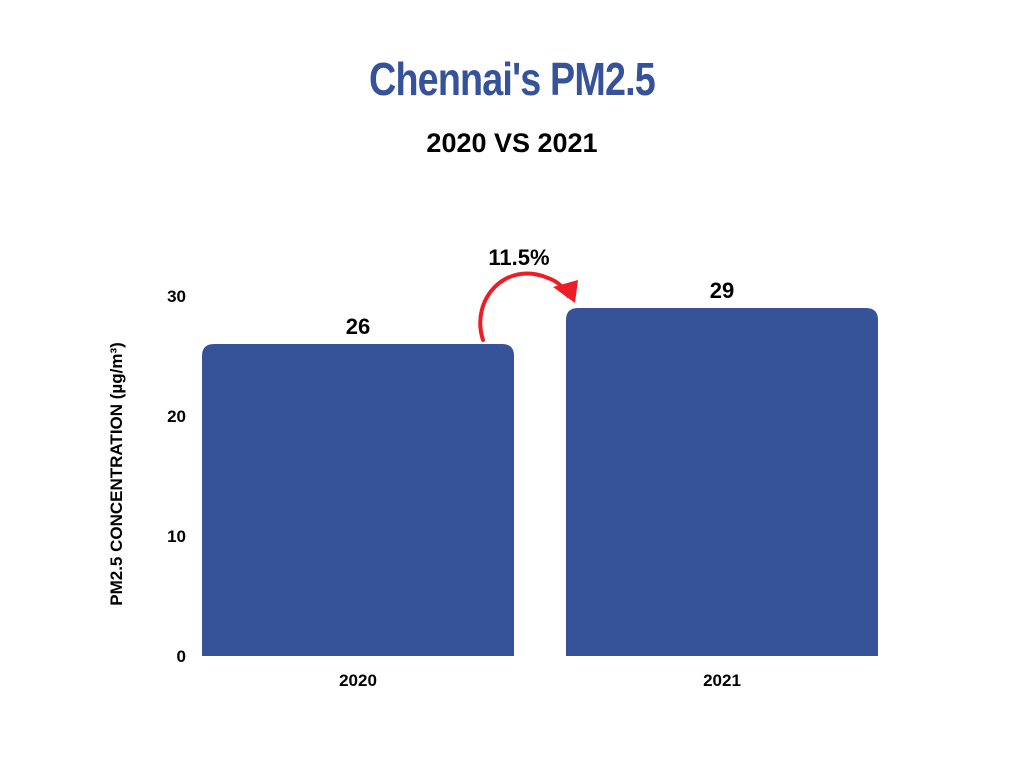 The image size is (1024, 768). What do you see at coordinates (524, 306) in the screenshot?
I see `change-arrow` at bounding box center [524, 306].